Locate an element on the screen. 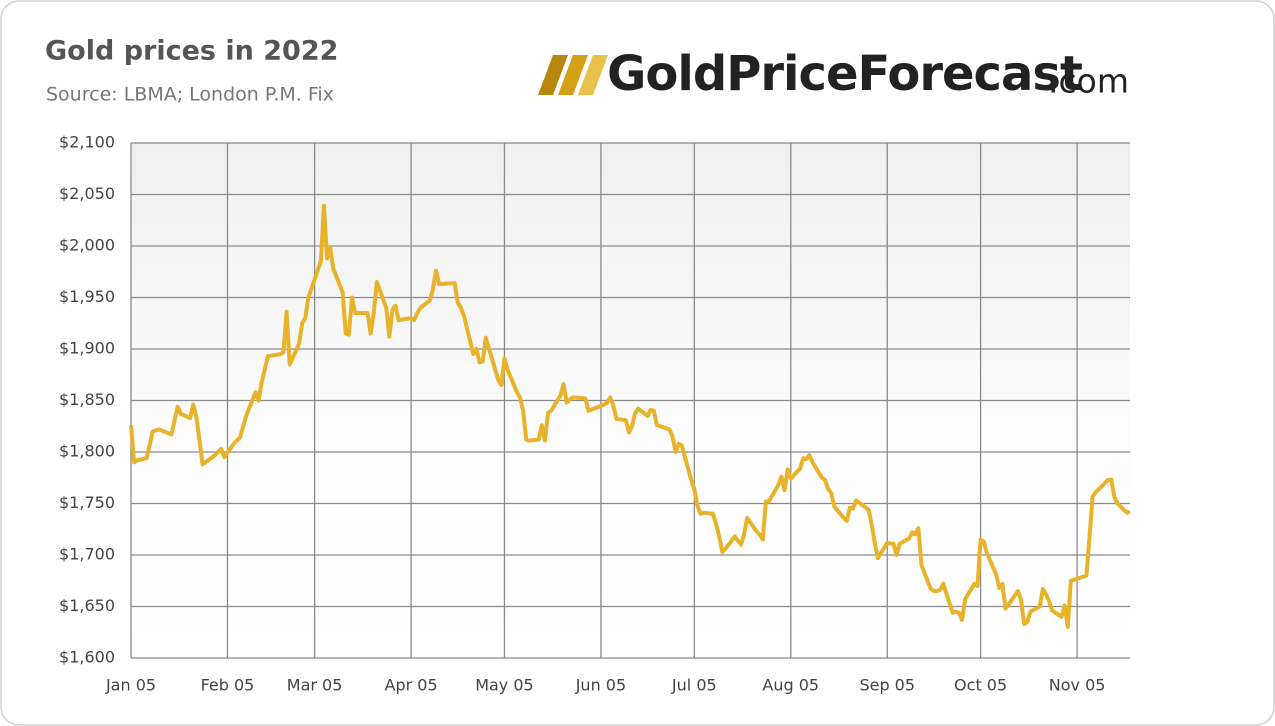 The width and height of the screenshot is (1275, 726). y-tick-label: $2,100 is located at coordinates (87, 142).